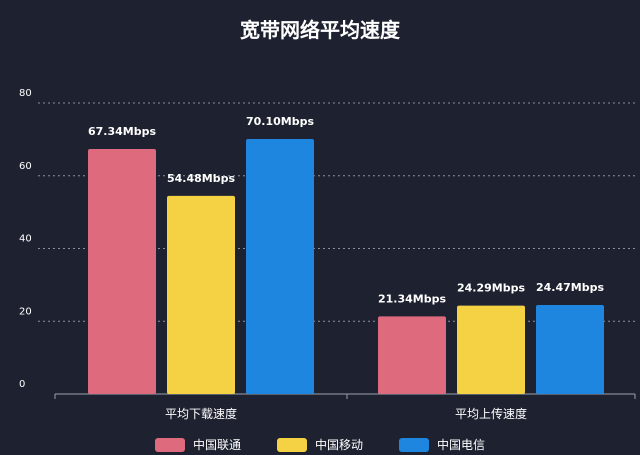 The height and width of the screenshot is (455, 640). What do you see at coordinates (201, 413) in the screenshot?
I see `x-tick-label: 平均下载速度` at bounding box center [201, 413].